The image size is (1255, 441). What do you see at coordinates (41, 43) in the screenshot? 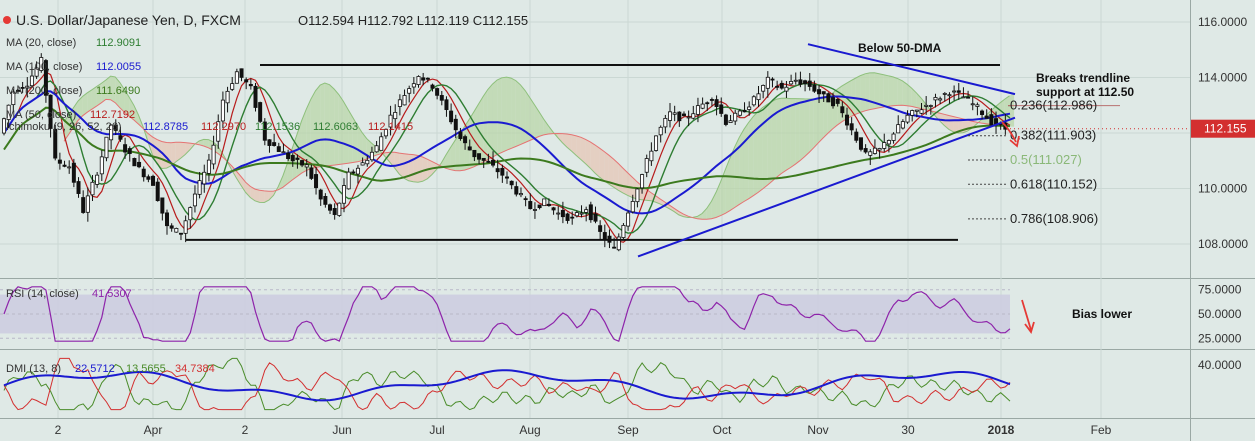
I see `legend-label: MA (20, close)` at bounding box center [41, 43].